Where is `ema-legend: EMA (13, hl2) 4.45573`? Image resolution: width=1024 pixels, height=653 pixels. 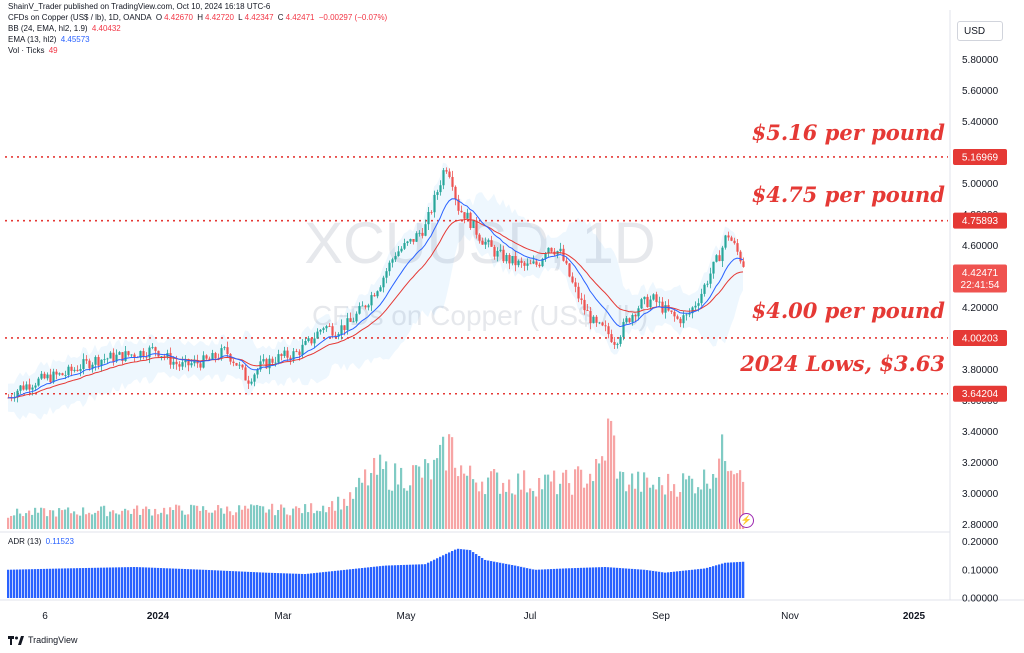 ema-legend: EMA (13, hl2) 4.45573 is located at coordinates (50, 40).